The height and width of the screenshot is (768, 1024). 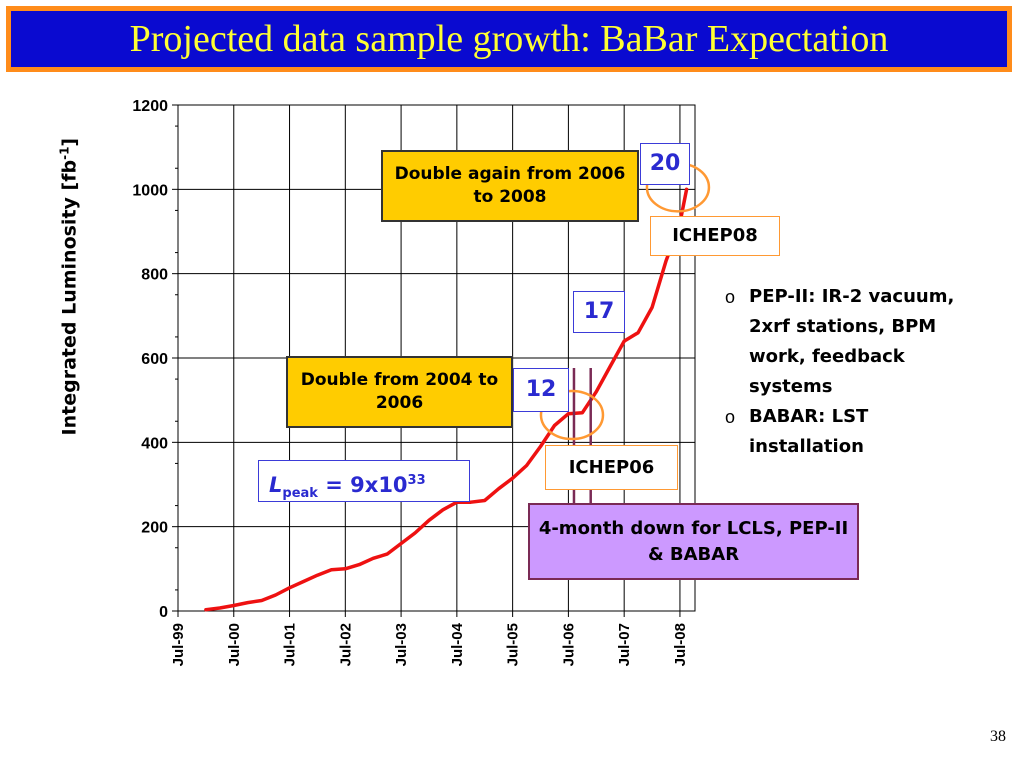 I want to click on value-box-12: 12, so click(x=541, y=390).